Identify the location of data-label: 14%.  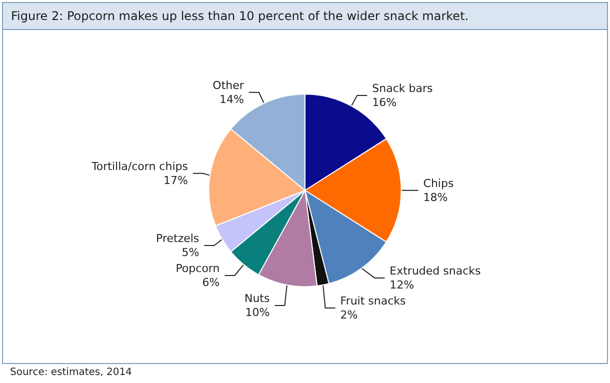
(231, 99).